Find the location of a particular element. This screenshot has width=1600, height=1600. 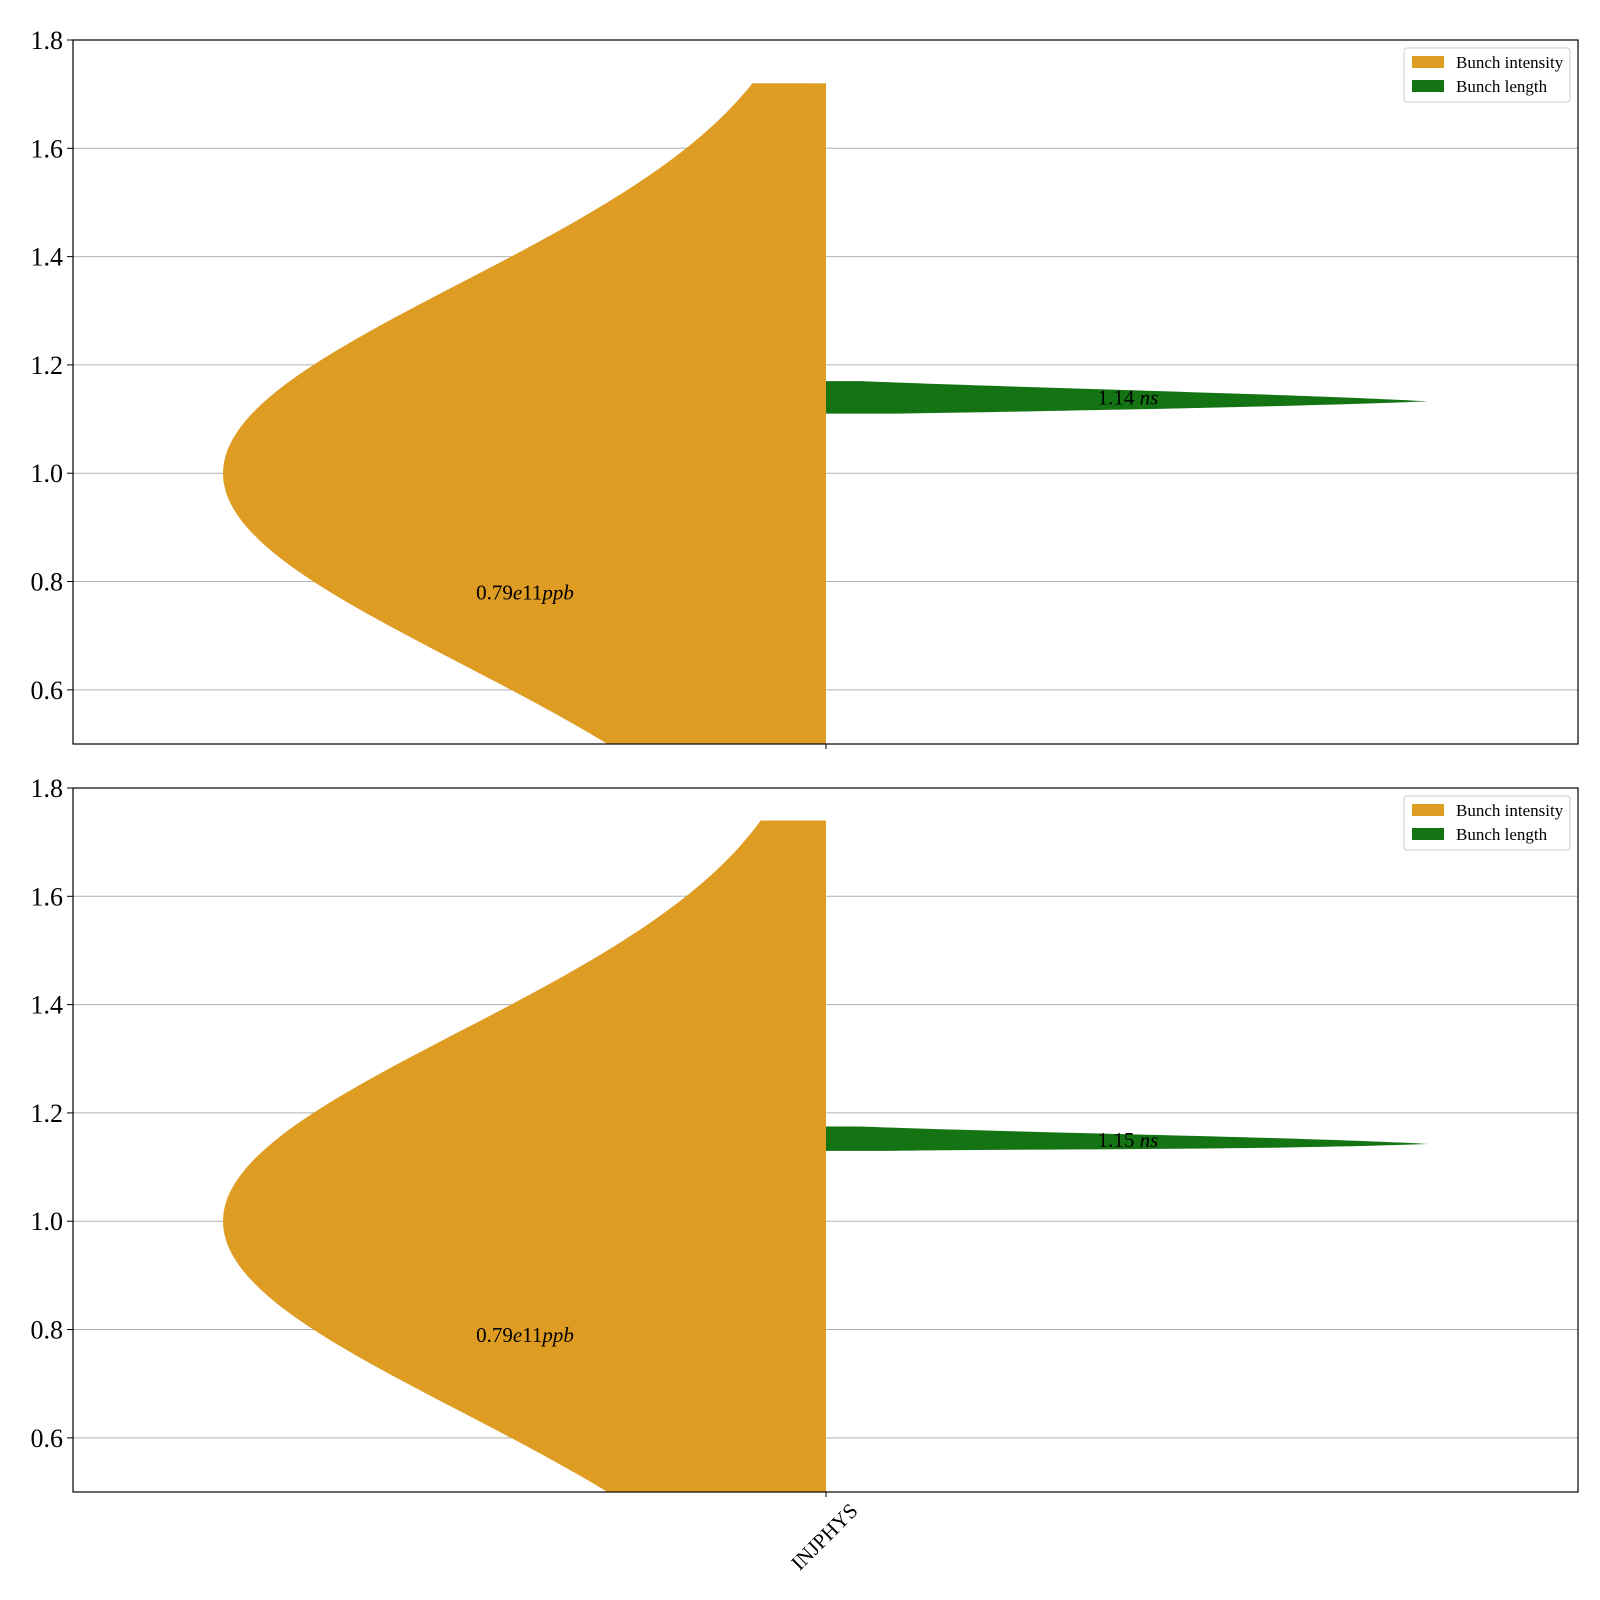

annotation-bunch-length: 1.15 ns is located at coordinates (1128, 1140).